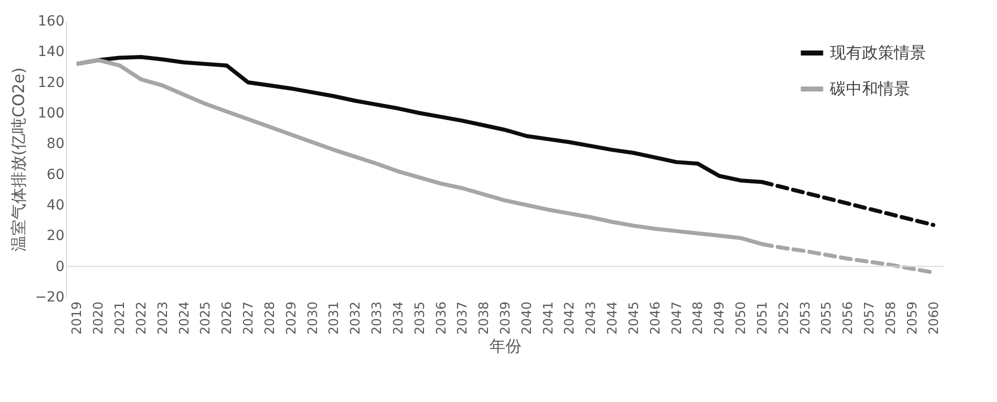 This screenshot has height=402, width=997. I want to click on x-tick-label: 2044, so click(613, 318).